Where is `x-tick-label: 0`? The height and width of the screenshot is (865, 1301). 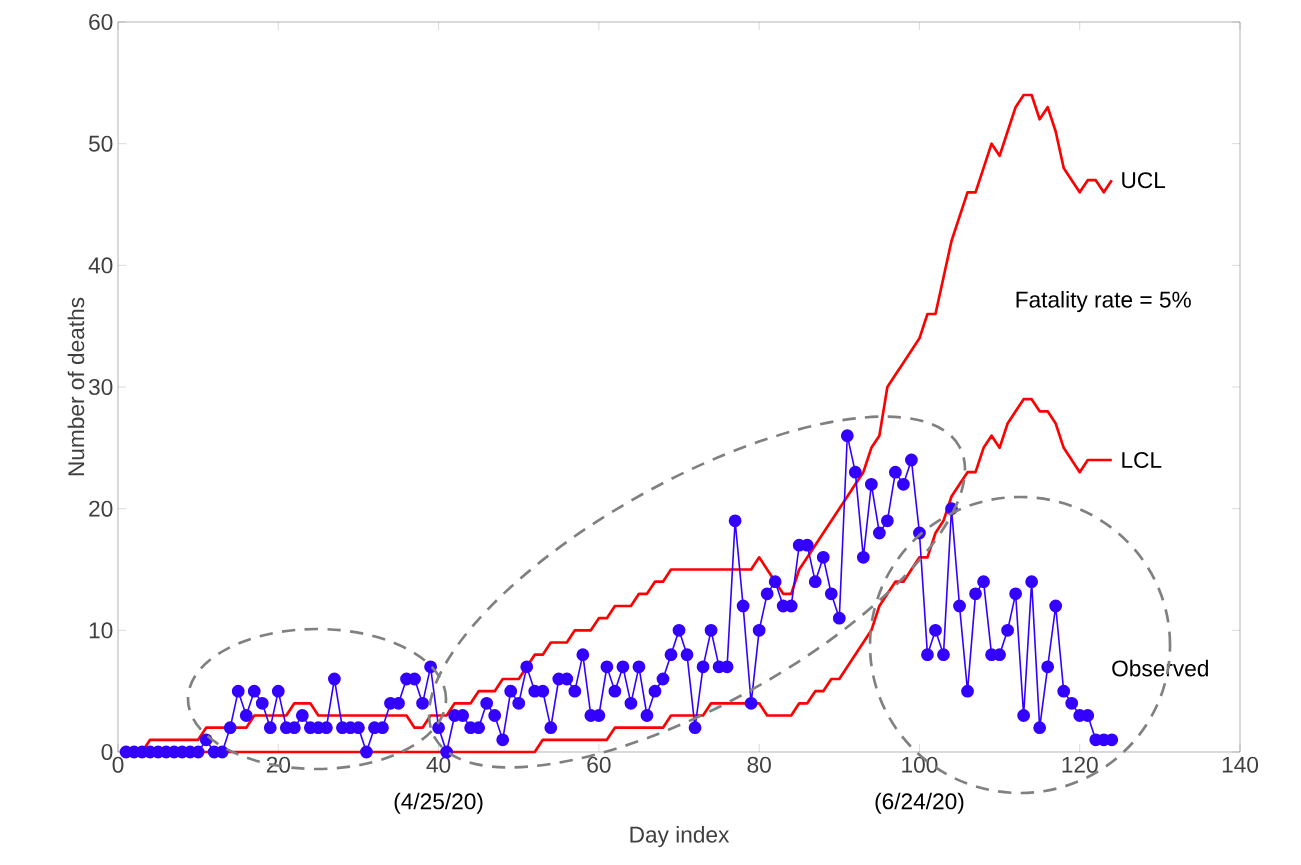
x-tick-label: 0 is located at coordinates (118, 764).